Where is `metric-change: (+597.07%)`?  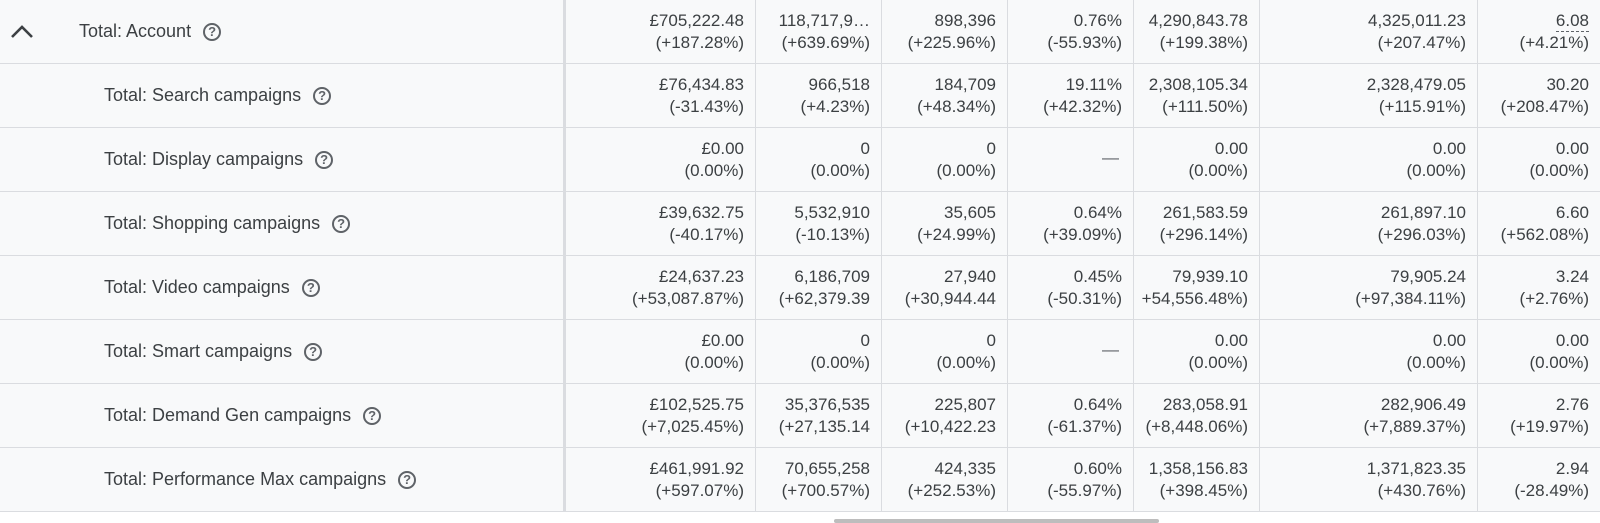 metric-change: (+597.07%) is located at coordinates (699, 490).